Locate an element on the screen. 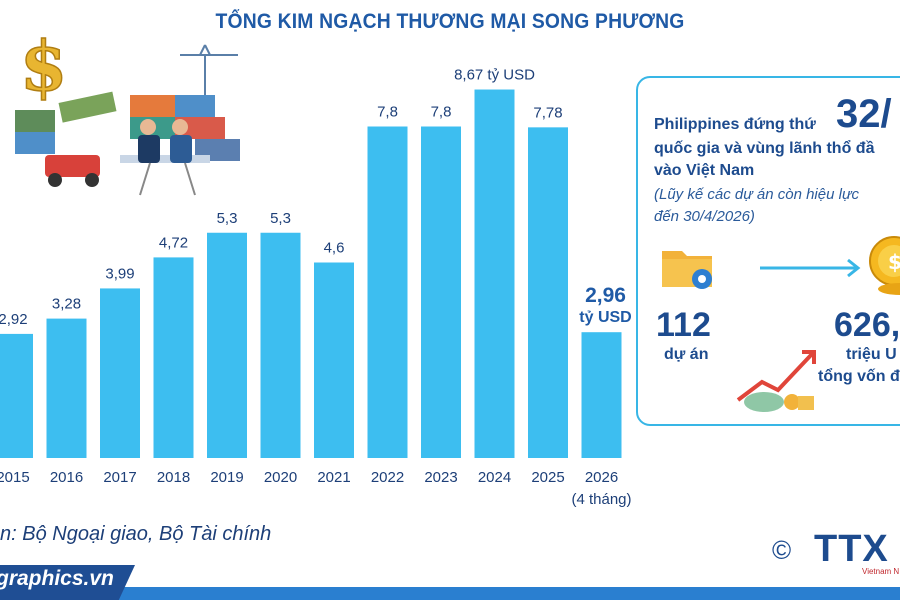 This screenshot has width=900, height=600. x-tick-2025: 2025 is located at coordinates (547, 477).